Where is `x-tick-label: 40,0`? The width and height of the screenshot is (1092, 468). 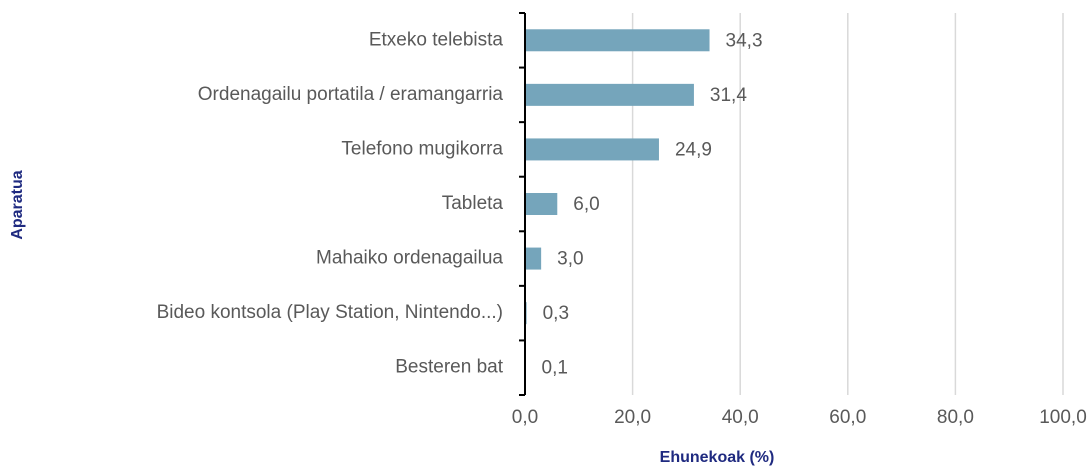
x-tick-label: 40,0 is located at coordinates (740, 417).